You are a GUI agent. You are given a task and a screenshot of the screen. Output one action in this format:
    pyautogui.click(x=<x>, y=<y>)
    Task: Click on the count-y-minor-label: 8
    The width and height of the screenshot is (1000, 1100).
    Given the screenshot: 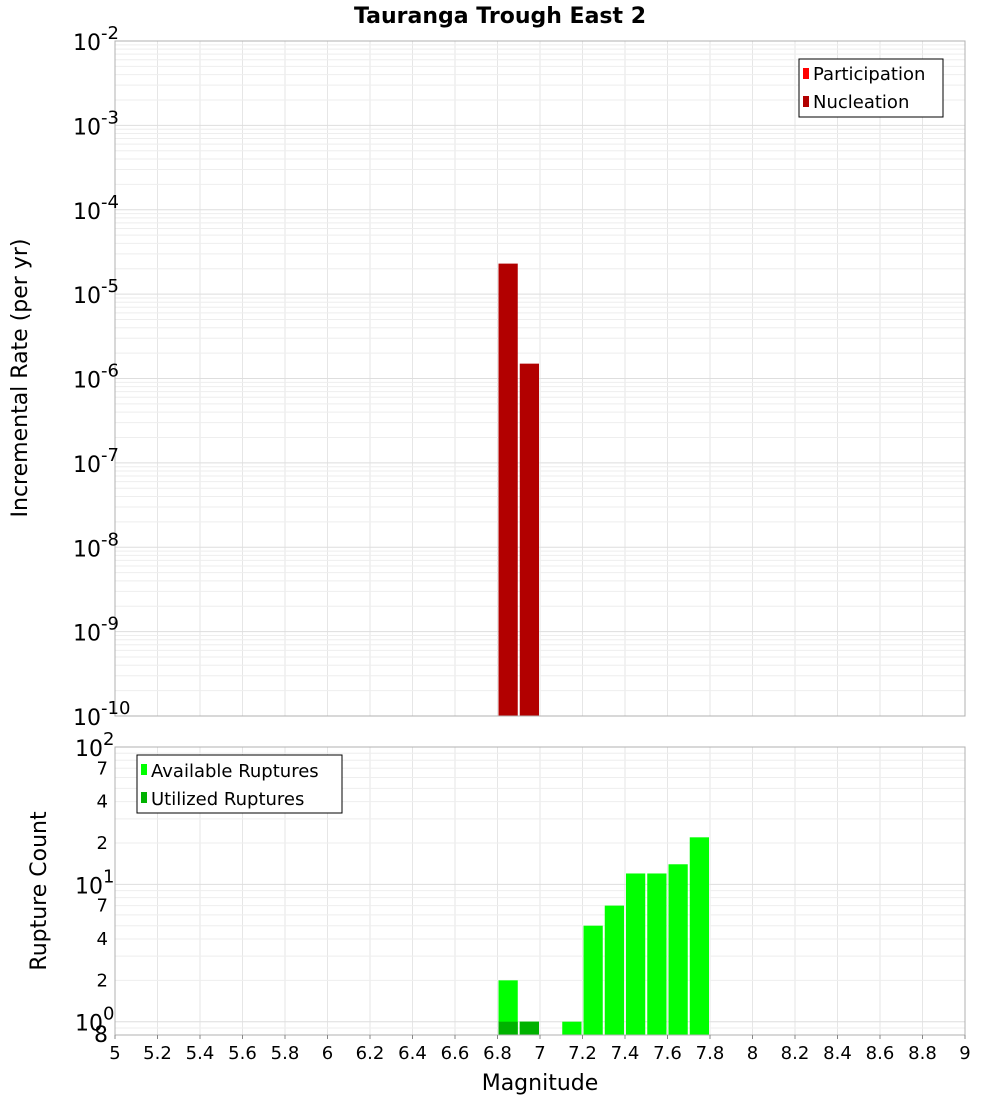 What is the action you would take?
    pyautogui.click(x=101, y=1035)
    